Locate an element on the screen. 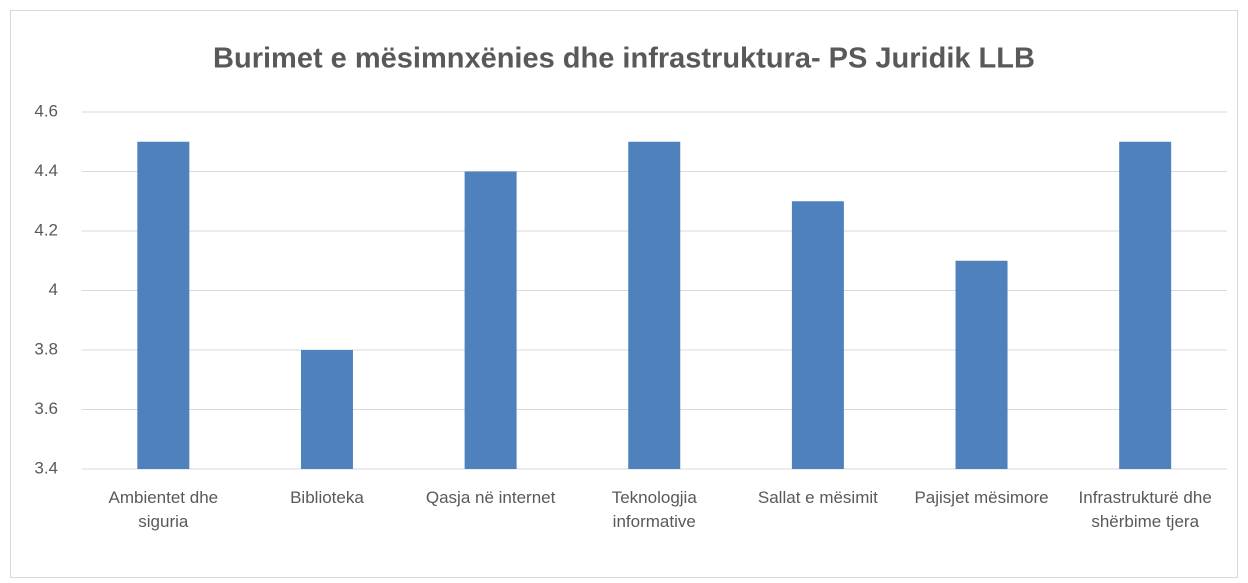 This screenshot has width=1248, height=583. y-tick-label: 3.4 is located at coordinates (46, 467).